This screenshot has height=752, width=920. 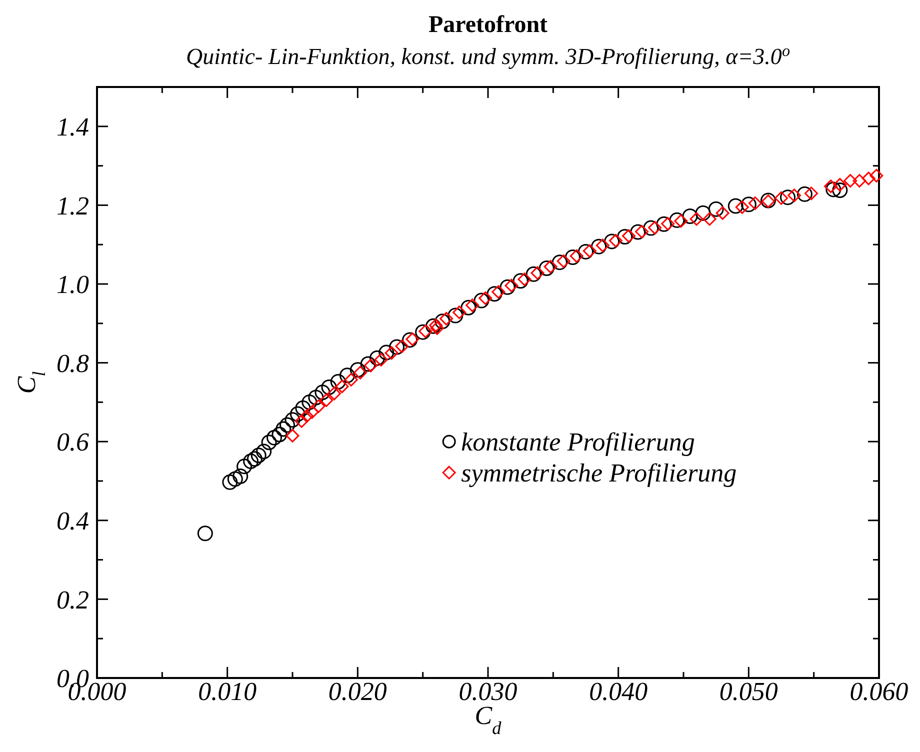 What do you see at coordinates (488, 25) in the screenshot?
I see `chart-title: Paretofront` at bounding box center [488, 25].